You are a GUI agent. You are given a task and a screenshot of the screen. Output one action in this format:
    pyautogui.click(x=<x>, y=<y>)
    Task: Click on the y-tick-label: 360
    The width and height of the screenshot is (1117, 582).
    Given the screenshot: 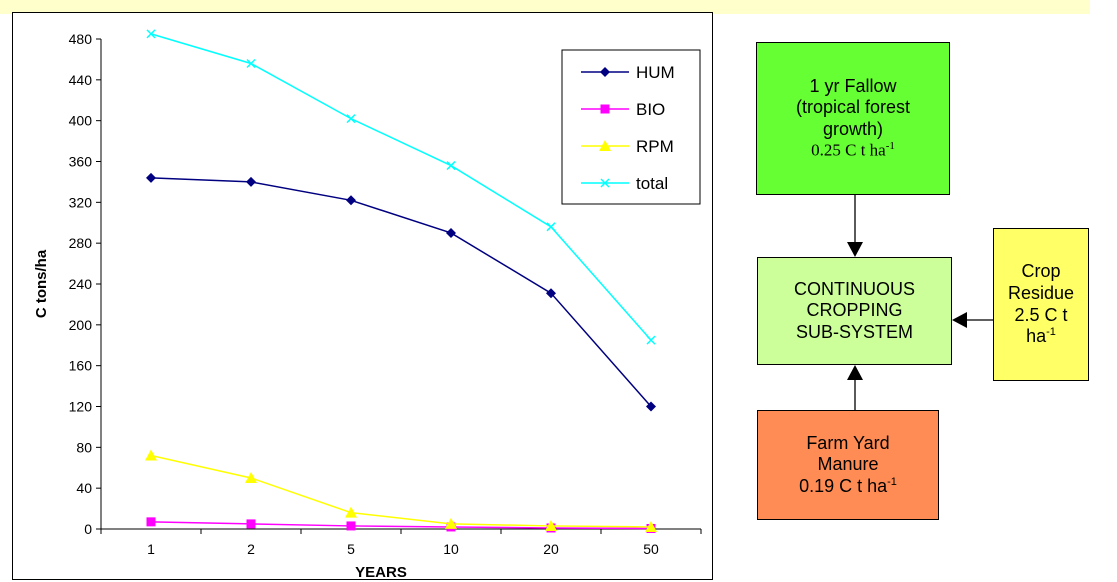 What is the action you would take?
    pyautogui.click(x=81, y=162)
    